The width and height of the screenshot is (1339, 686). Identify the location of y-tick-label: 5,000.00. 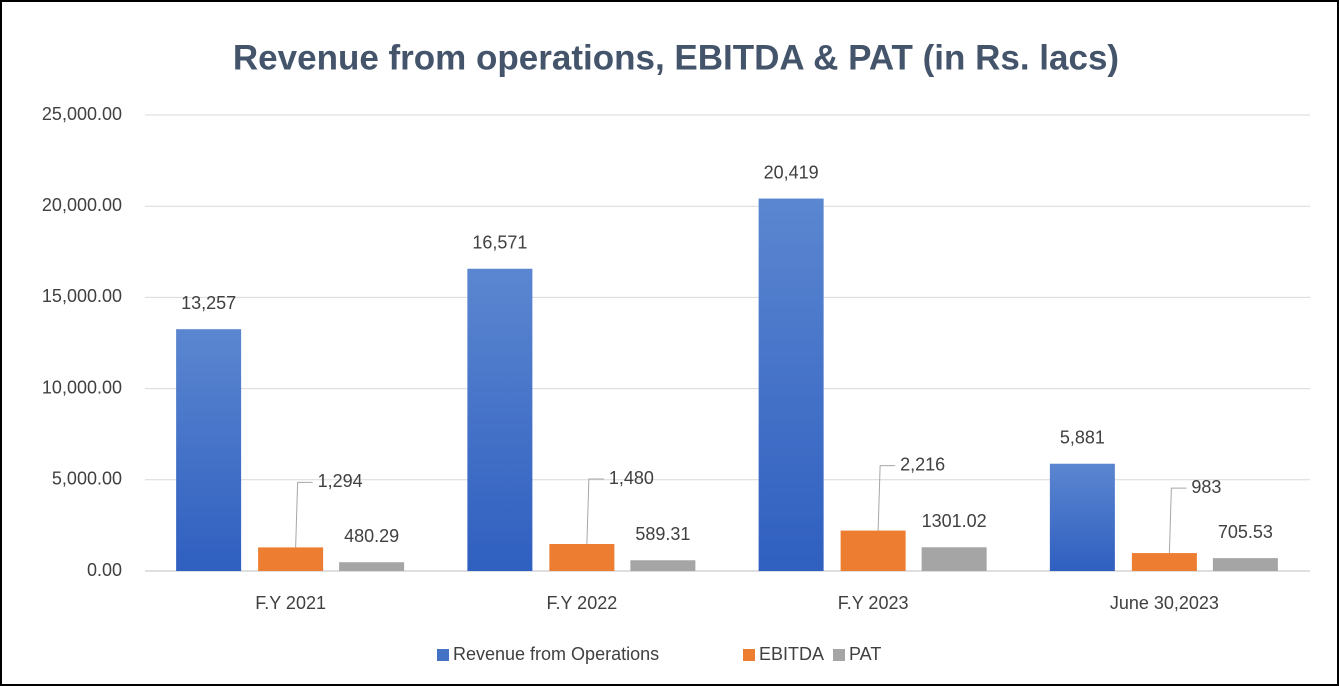
(87, 479).